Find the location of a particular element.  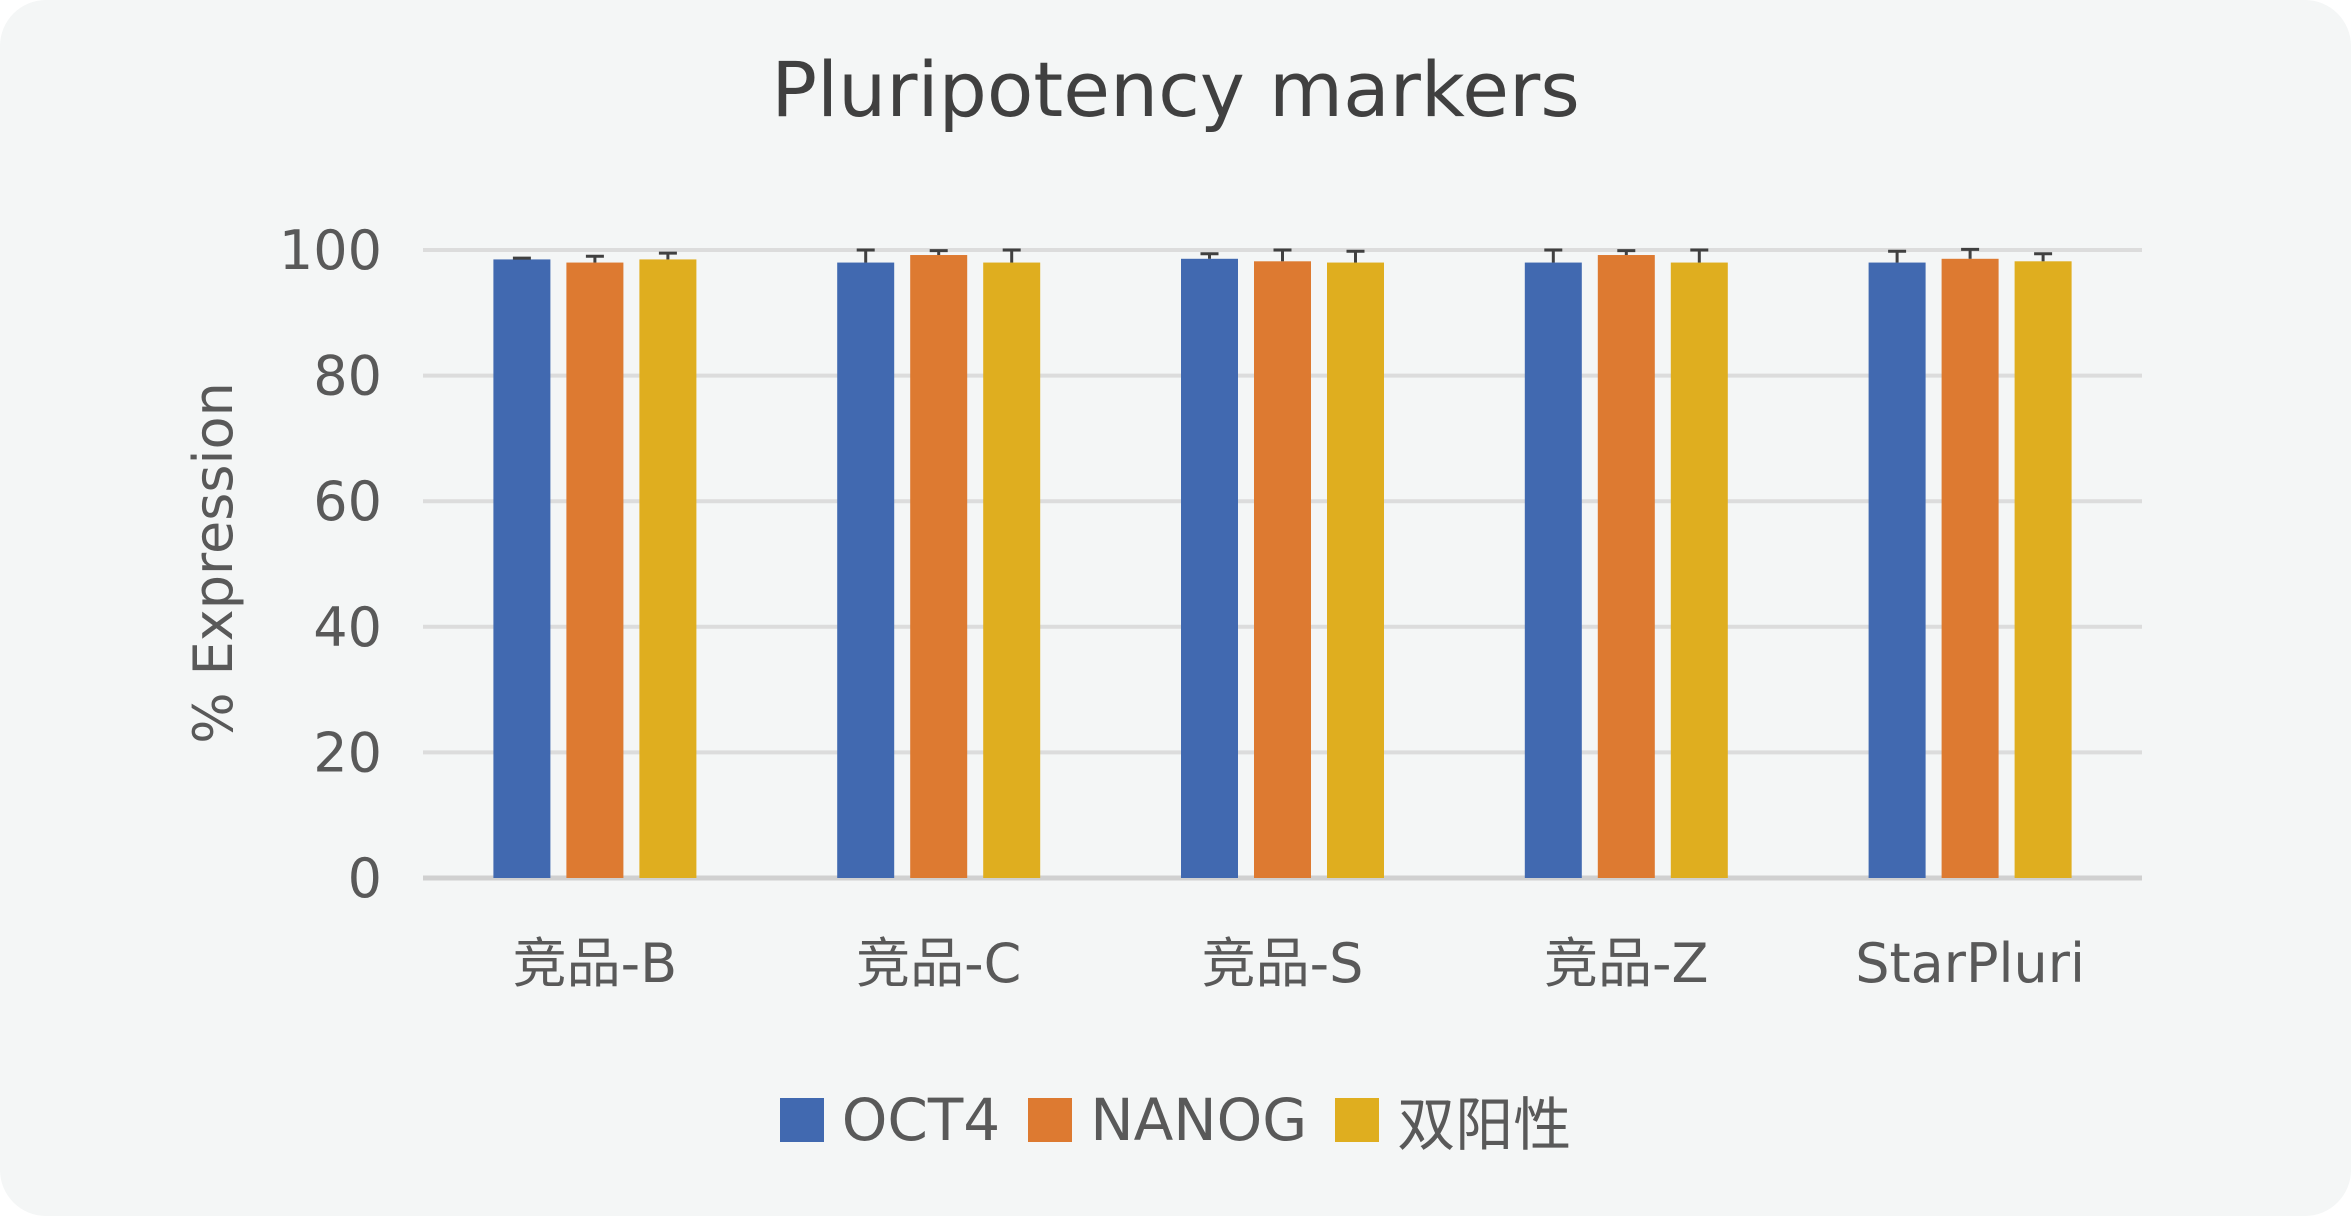

y-tick-label: 0 is located at coordinates (365, 878).